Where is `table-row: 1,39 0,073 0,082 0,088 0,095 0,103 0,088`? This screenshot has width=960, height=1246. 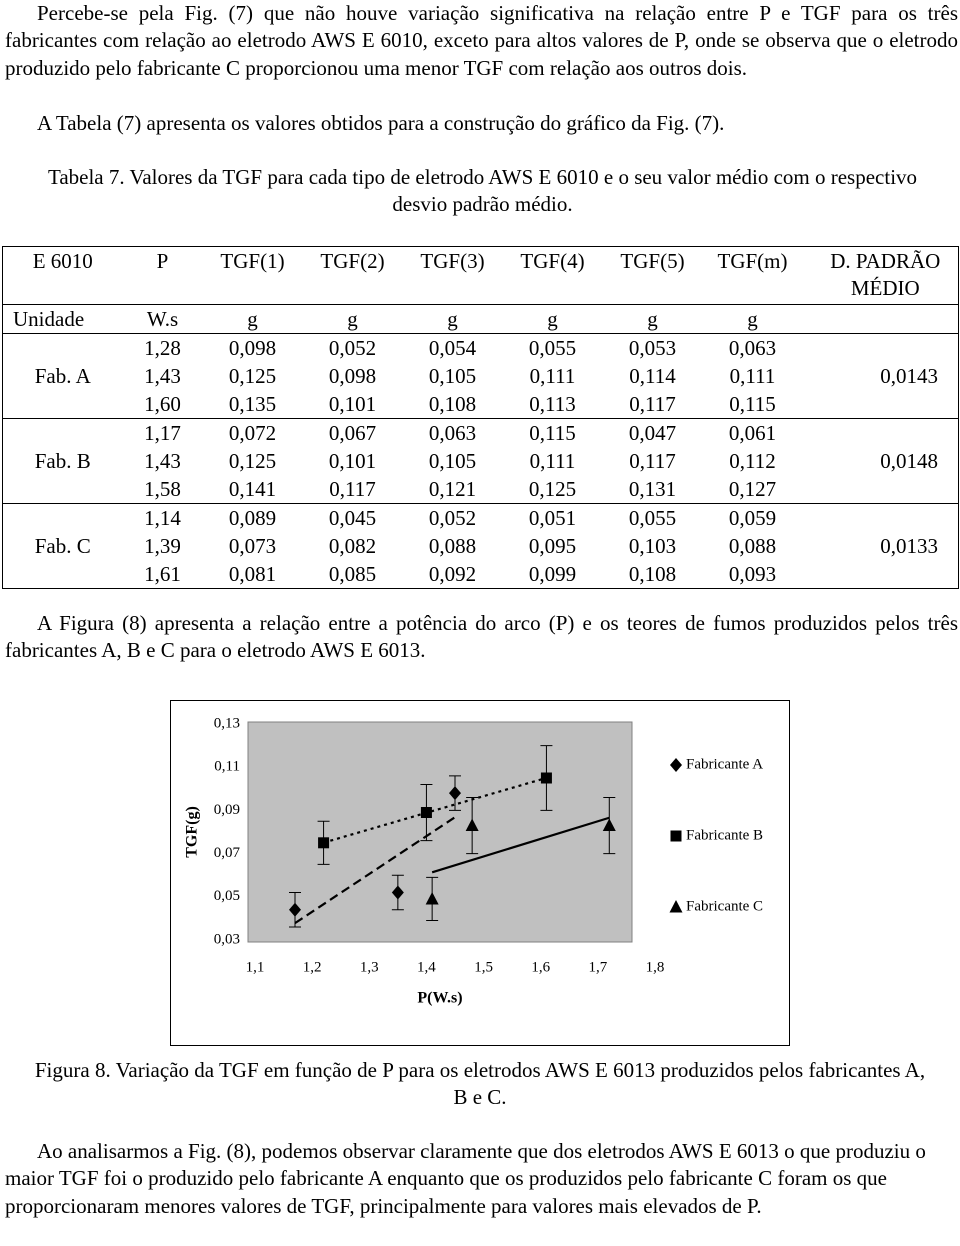
table-row: 1,39 0,073 0,082 0,088 0,095 0,103 0,088 is located at coordinates (481, 546).